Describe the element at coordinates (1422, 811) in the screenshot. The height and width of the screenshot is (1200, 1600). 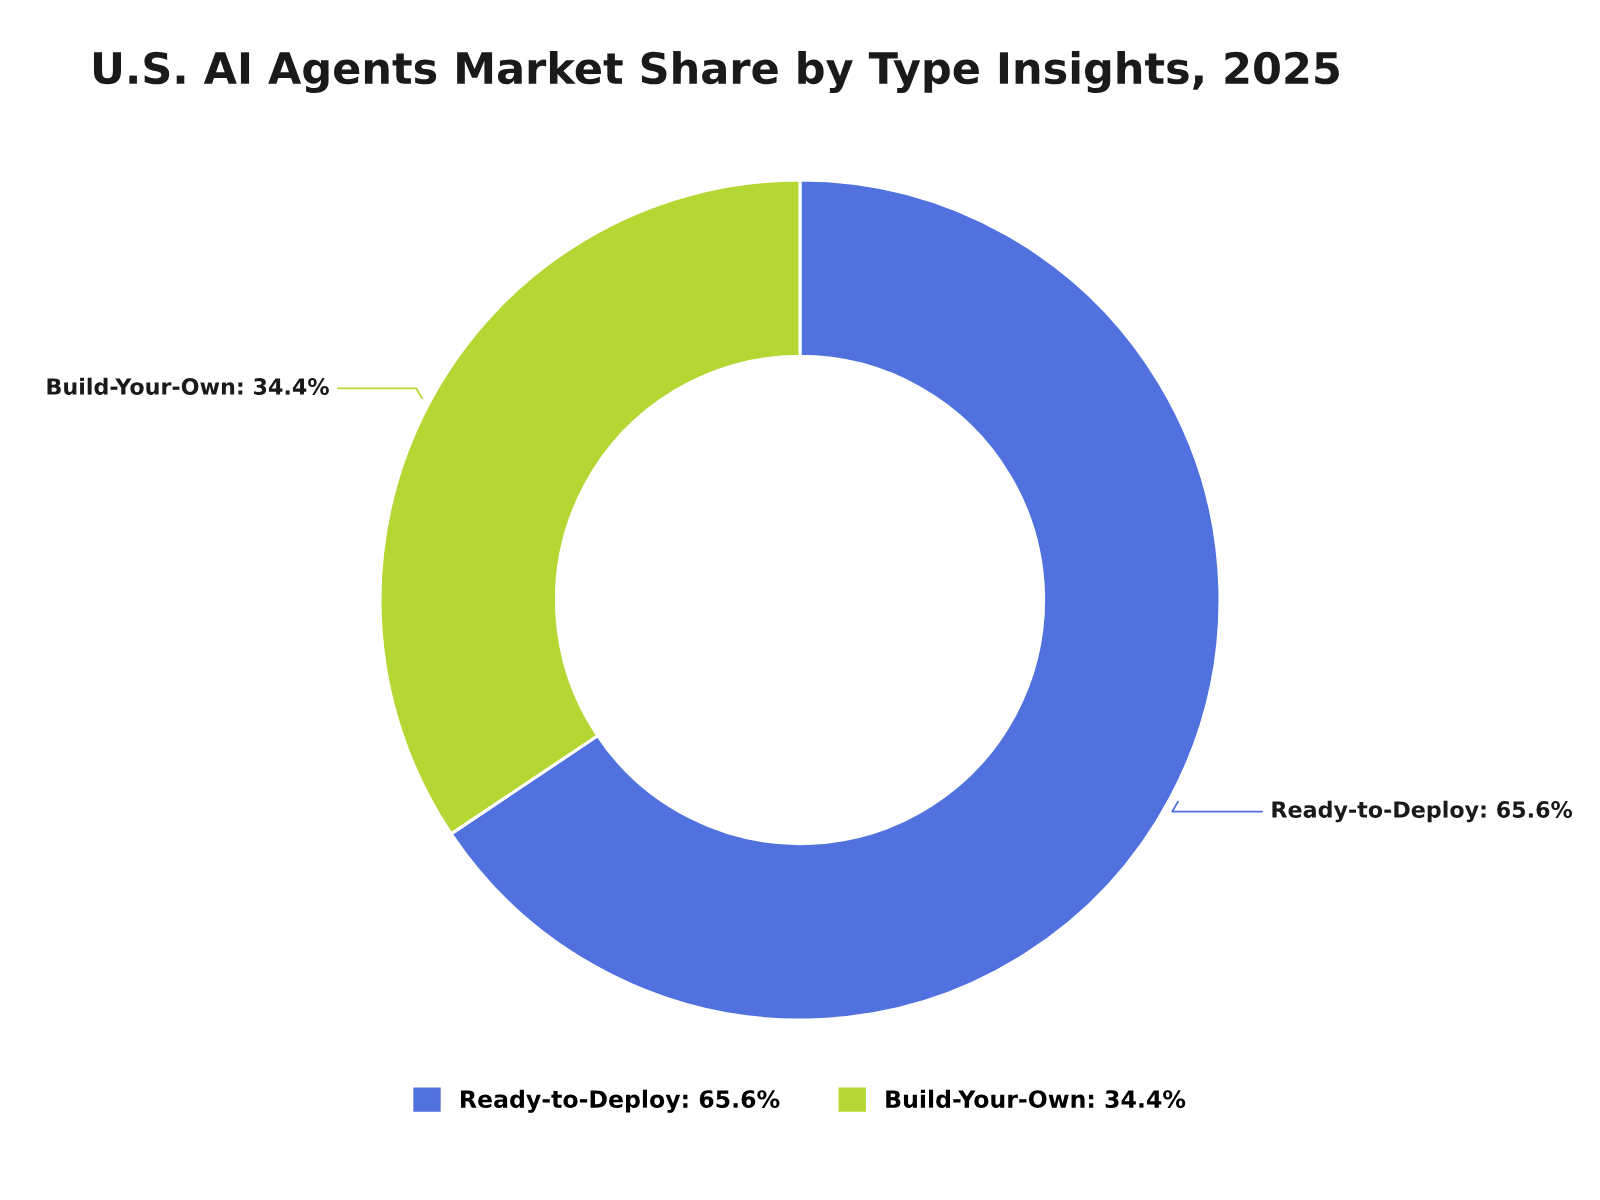
I see `slice-label: Ready-to-Deploy: 65.6%` at that location.